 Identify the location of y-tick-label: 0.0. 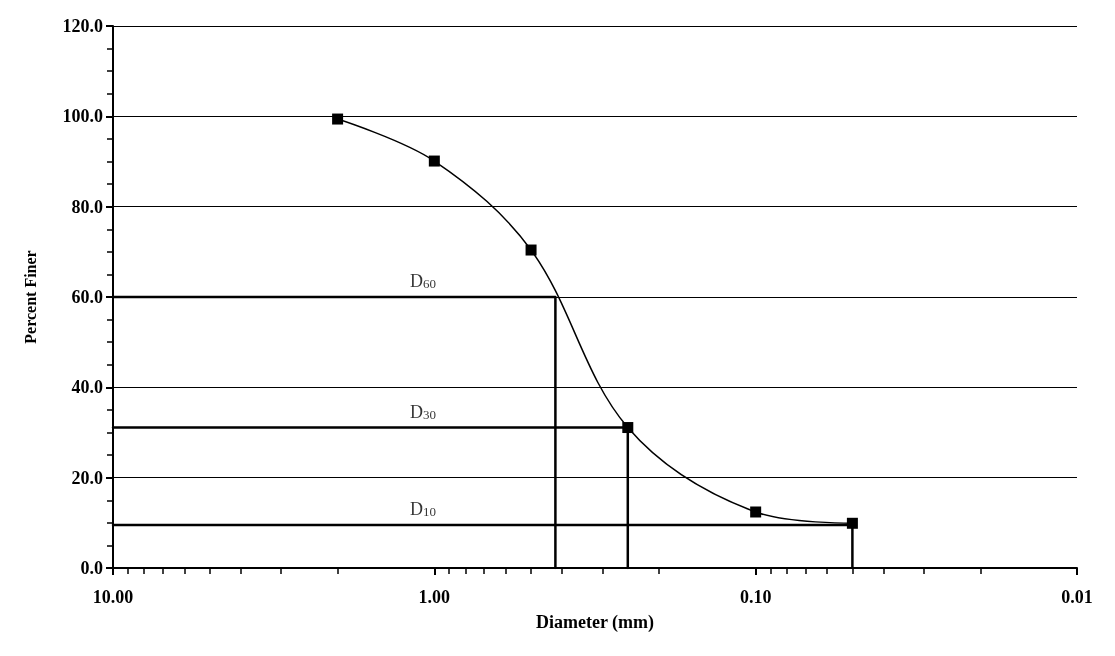
(91, 568).